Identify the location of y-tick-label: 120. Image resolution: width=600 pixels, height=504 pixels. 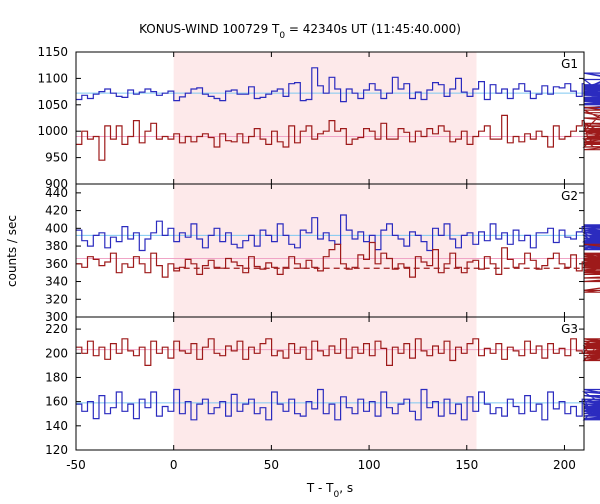
(56, 450).